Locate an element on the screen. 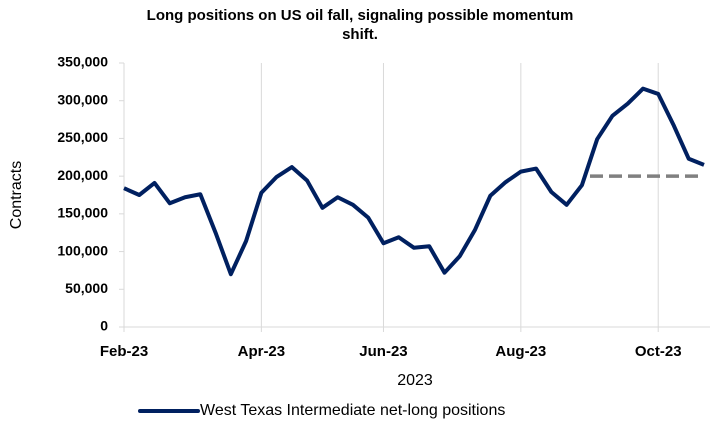 The width and height of the screenshot is (715, 423). y-axis-label: Contracts is located at coordinates (16, 195).